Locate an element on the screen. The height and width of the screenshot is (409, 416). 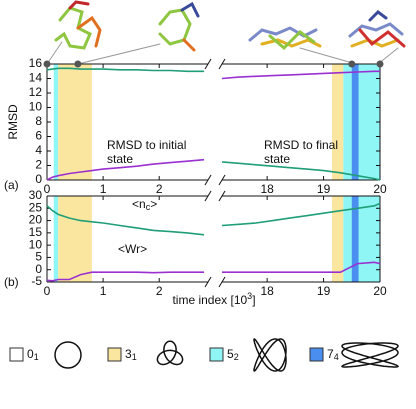
legend-label: 52 is located at coordinates (233, 354).